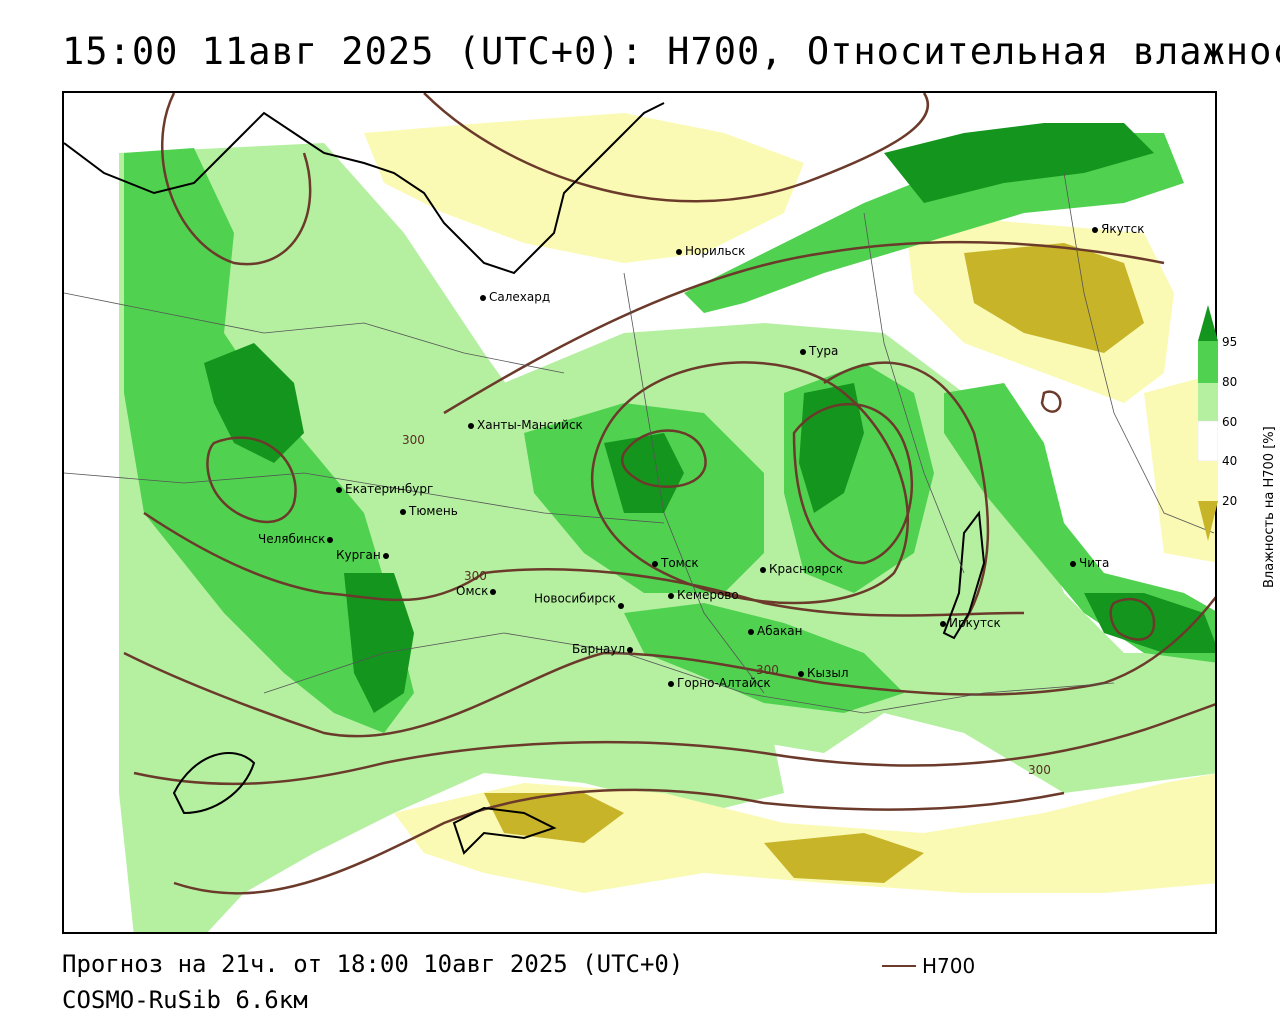 The image size is (1280, 1024). I want to click on city-abakan: Абакан, so click(775, 631).